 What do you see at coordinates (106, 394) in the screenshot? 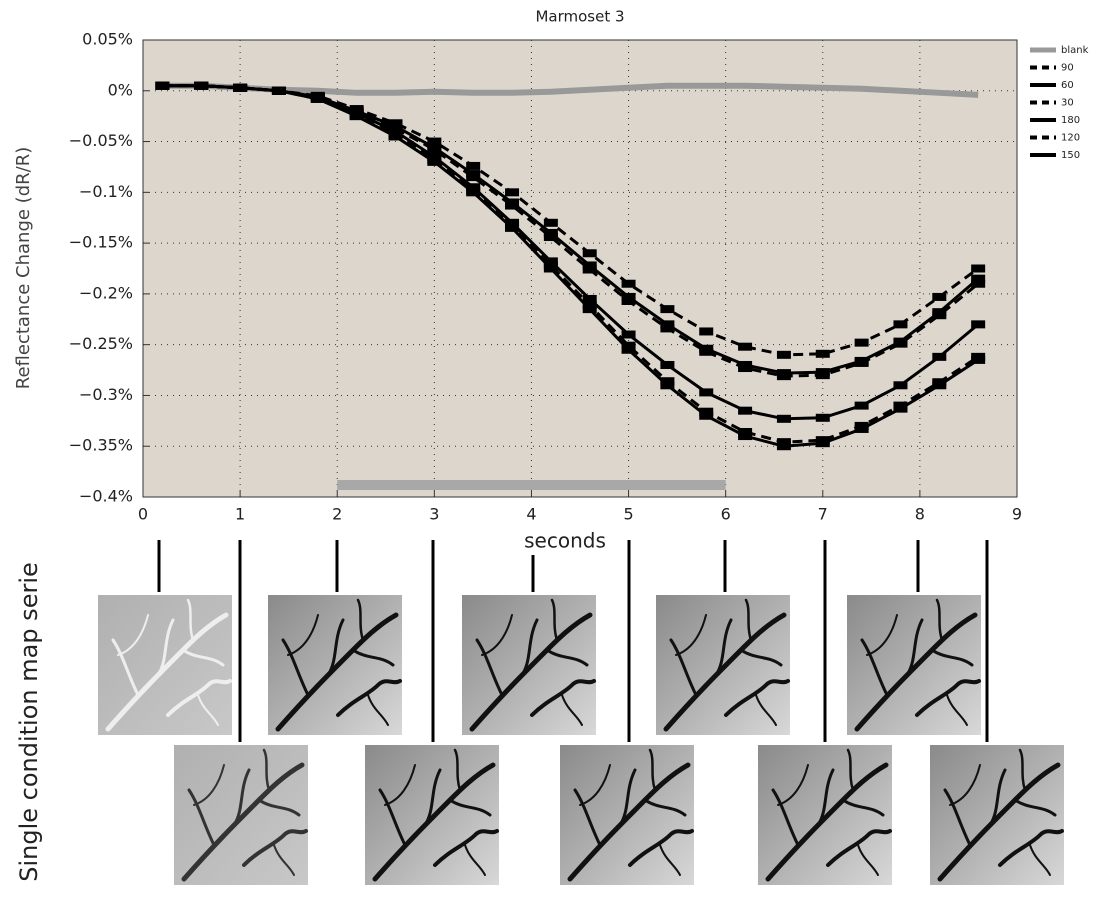
I see `y-tick-label: −0.3%` at bounding box center [106, 394].